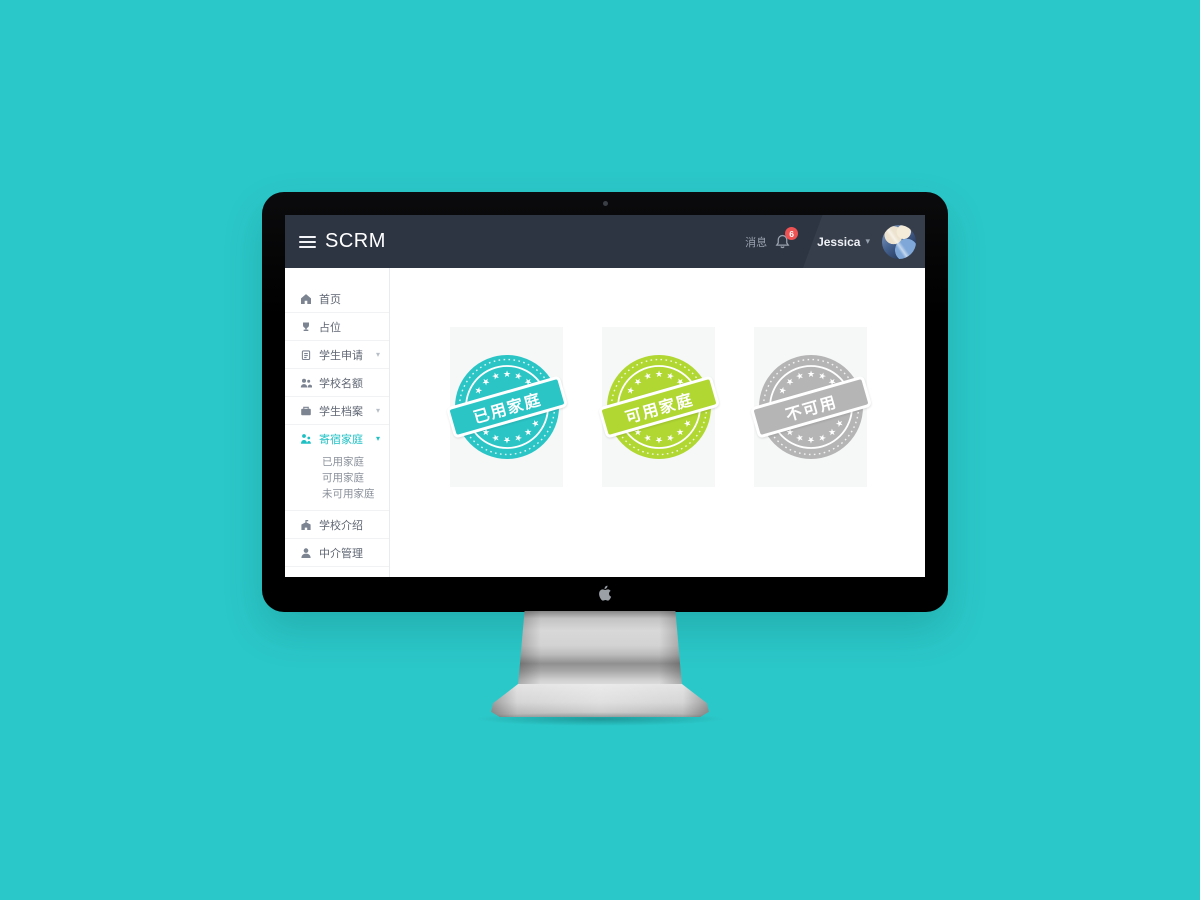 The image size is (1200, 900). I want to click on user-avatar, so click(899, 241).